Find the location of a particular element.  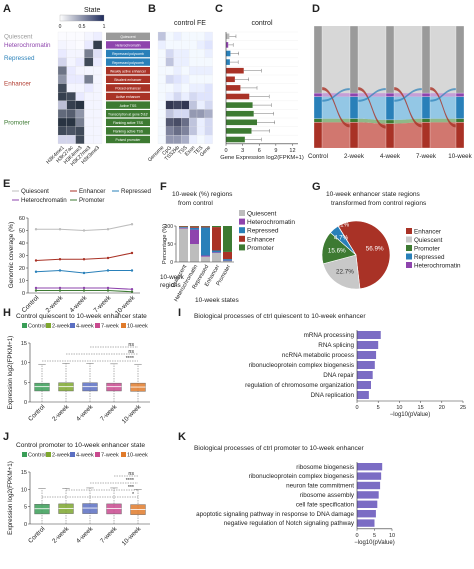

significance-label: ns is located at coordinates (131, 474).